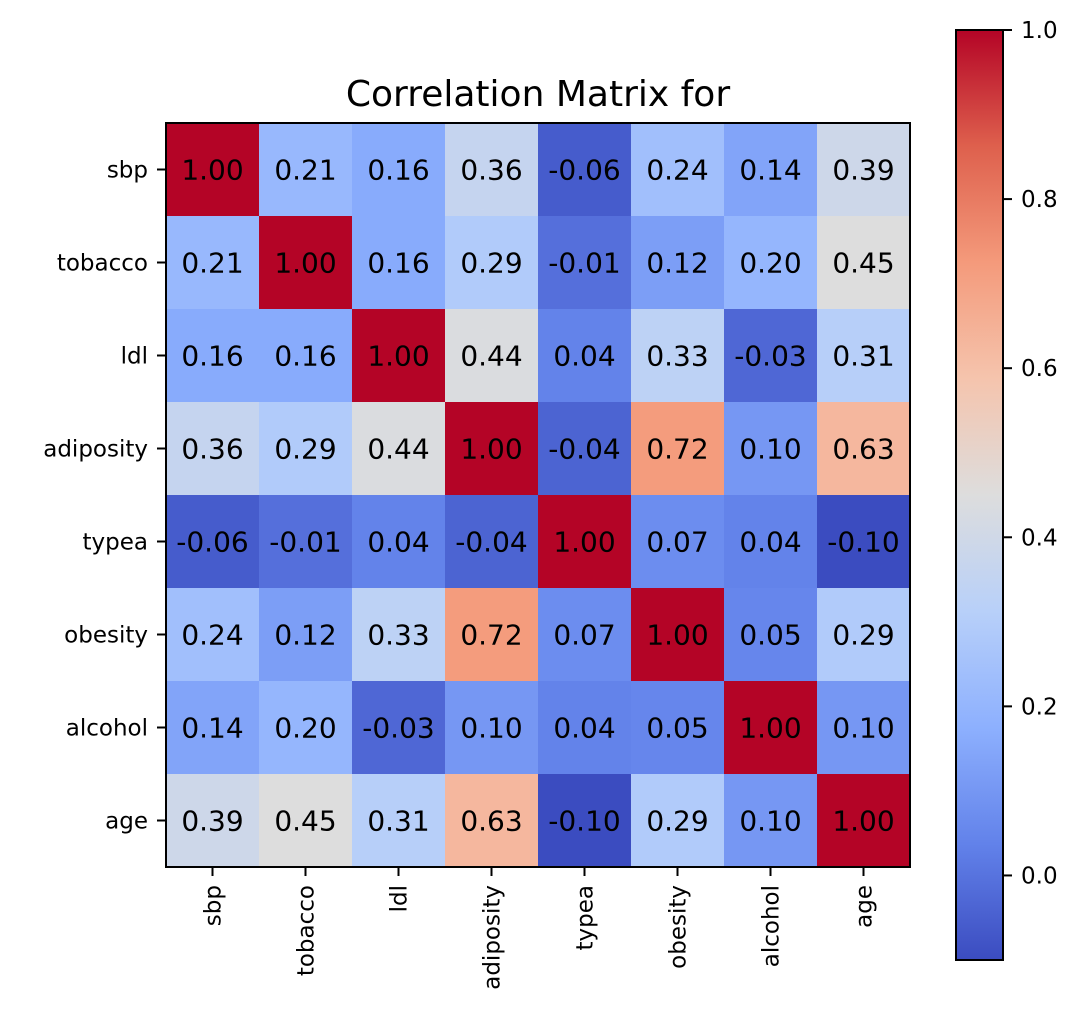  Describe the element at coordinates (586, 917) in the screenshot. I see `x-tick-label: typea` at that location.